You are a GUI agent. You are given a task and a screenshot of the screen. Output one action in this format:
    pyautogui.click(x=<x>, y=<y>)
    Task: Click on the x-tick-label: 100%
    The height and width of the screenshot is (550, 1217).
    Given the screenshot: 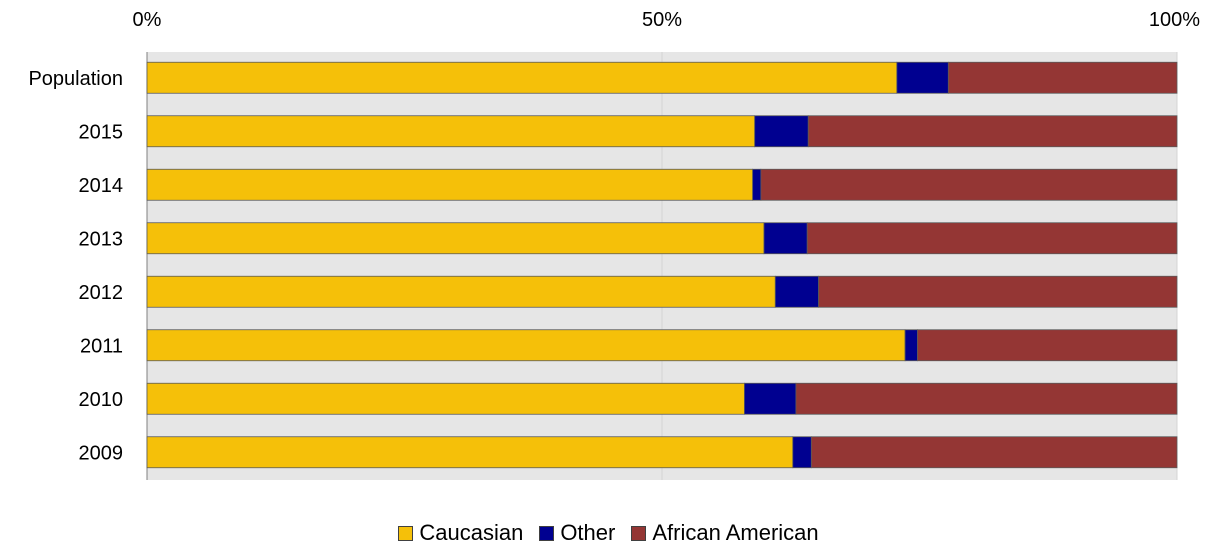 What is the action you would take?
    pyautogui.click(x=1174, y=20)
    